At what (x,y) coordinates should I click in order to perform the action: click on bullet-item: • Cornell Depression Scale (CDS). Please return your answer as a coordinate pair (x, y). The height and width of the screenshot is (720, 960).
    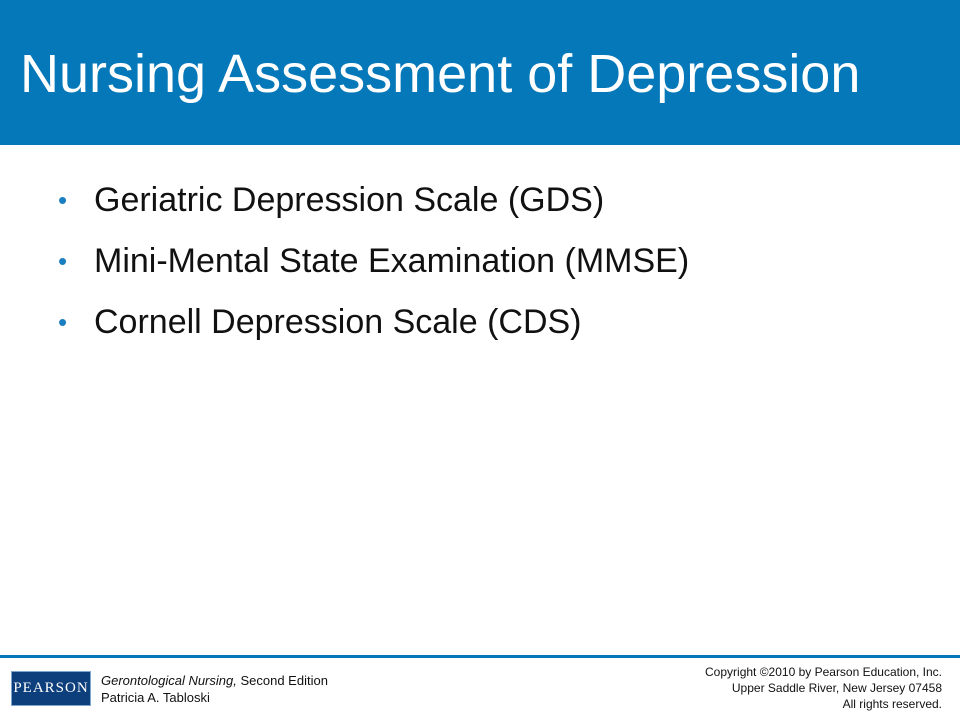
    Looking at the image, I should click on (373, 322).